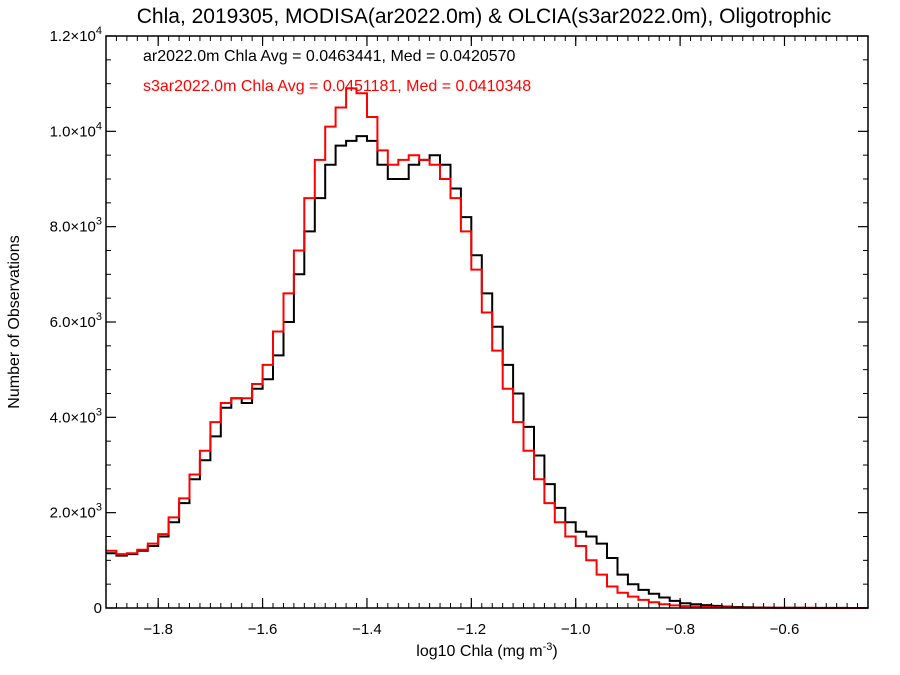 This screenshot has width=900, height=675. Describe the element at coordinates (98, 608) in the screenshot. I see `y-tick-label: 0` at that location.